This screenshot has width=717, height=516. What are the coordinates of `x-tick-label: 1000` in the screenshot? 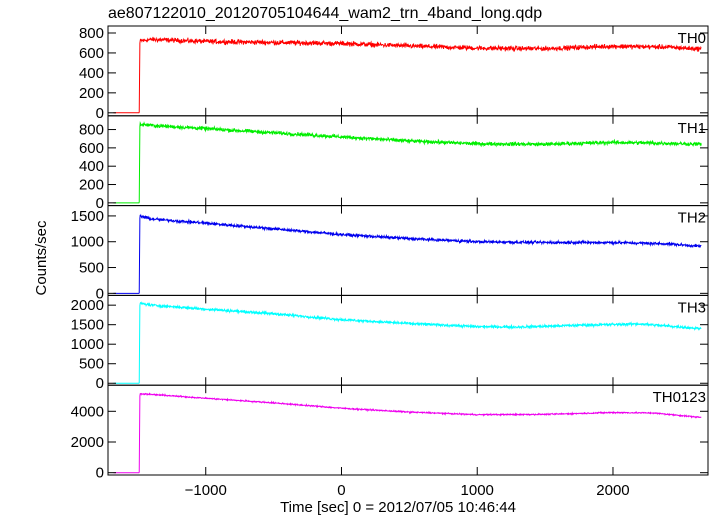 It's located at (477, 490).